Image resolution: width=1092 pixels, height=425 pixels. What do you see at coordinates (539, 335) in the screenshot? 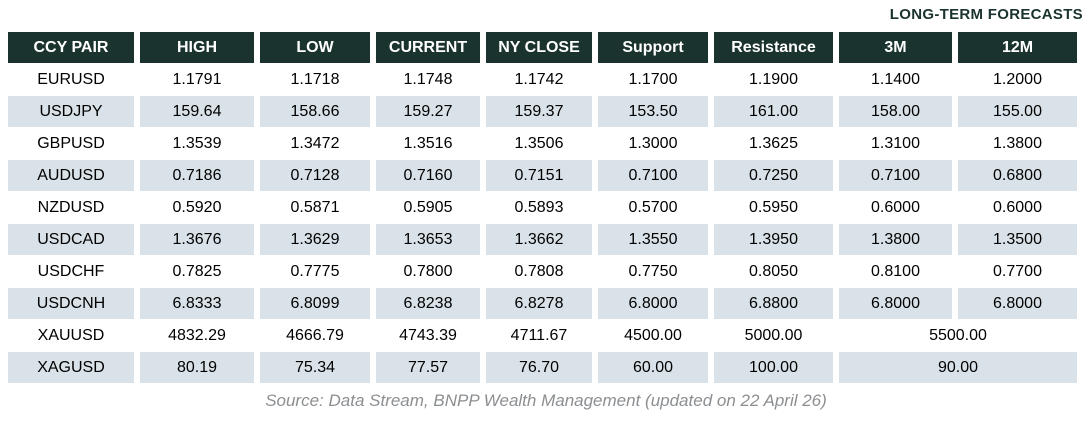
I see `ny-close-cell: 4711.67` at bounding box center [539, 335].